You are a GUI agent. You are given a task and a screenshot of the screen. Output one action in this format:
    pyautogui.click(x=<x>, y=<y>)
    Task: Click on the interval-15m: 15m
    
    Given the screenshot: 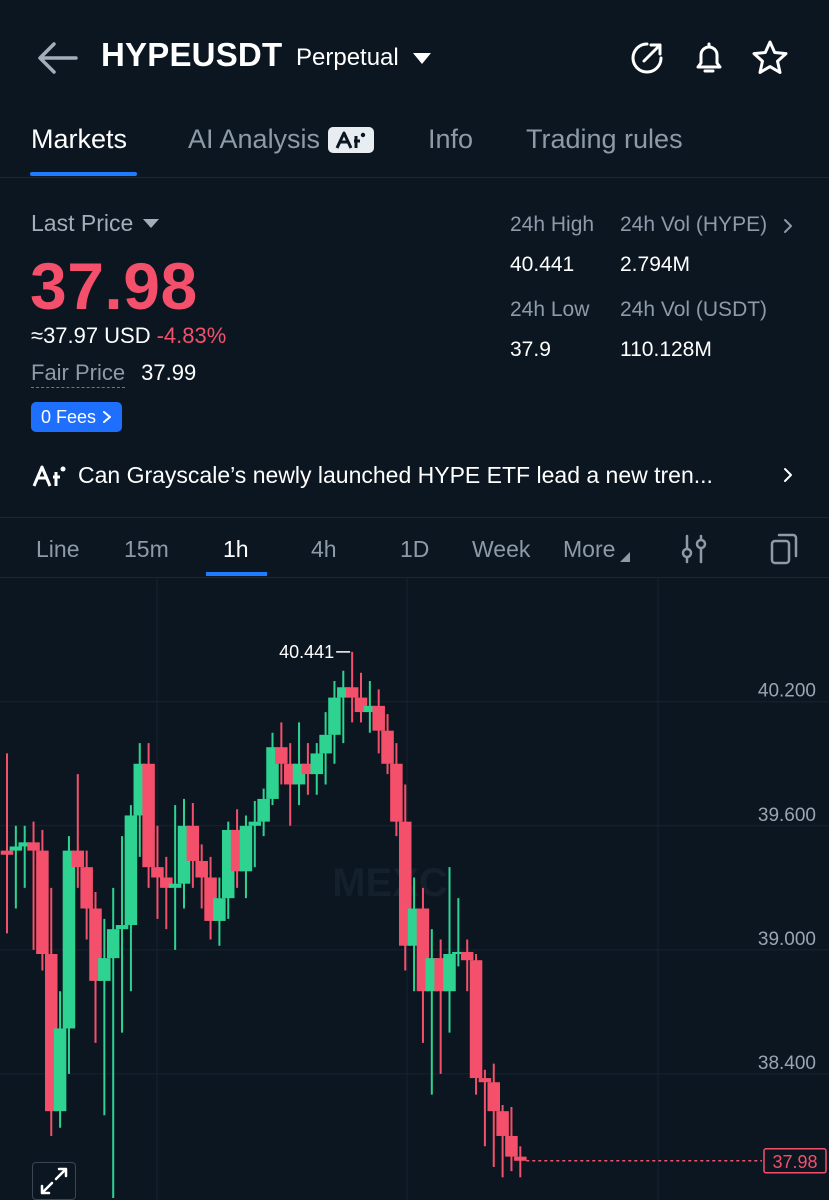 What is the action you would take?
    pyautogui.click(x=146, y=549)
    